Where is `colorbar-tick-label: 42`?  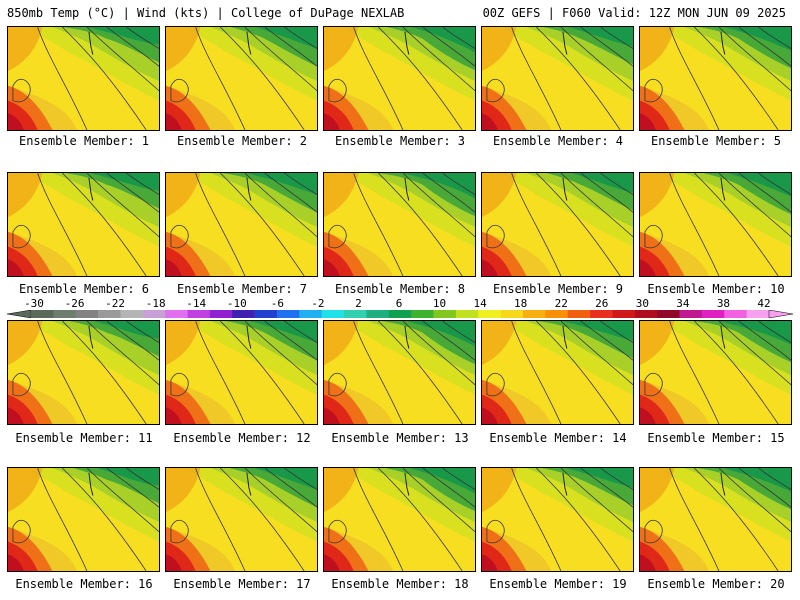
colorbar-tick-label: 42 is located at coordinates (764, 303).